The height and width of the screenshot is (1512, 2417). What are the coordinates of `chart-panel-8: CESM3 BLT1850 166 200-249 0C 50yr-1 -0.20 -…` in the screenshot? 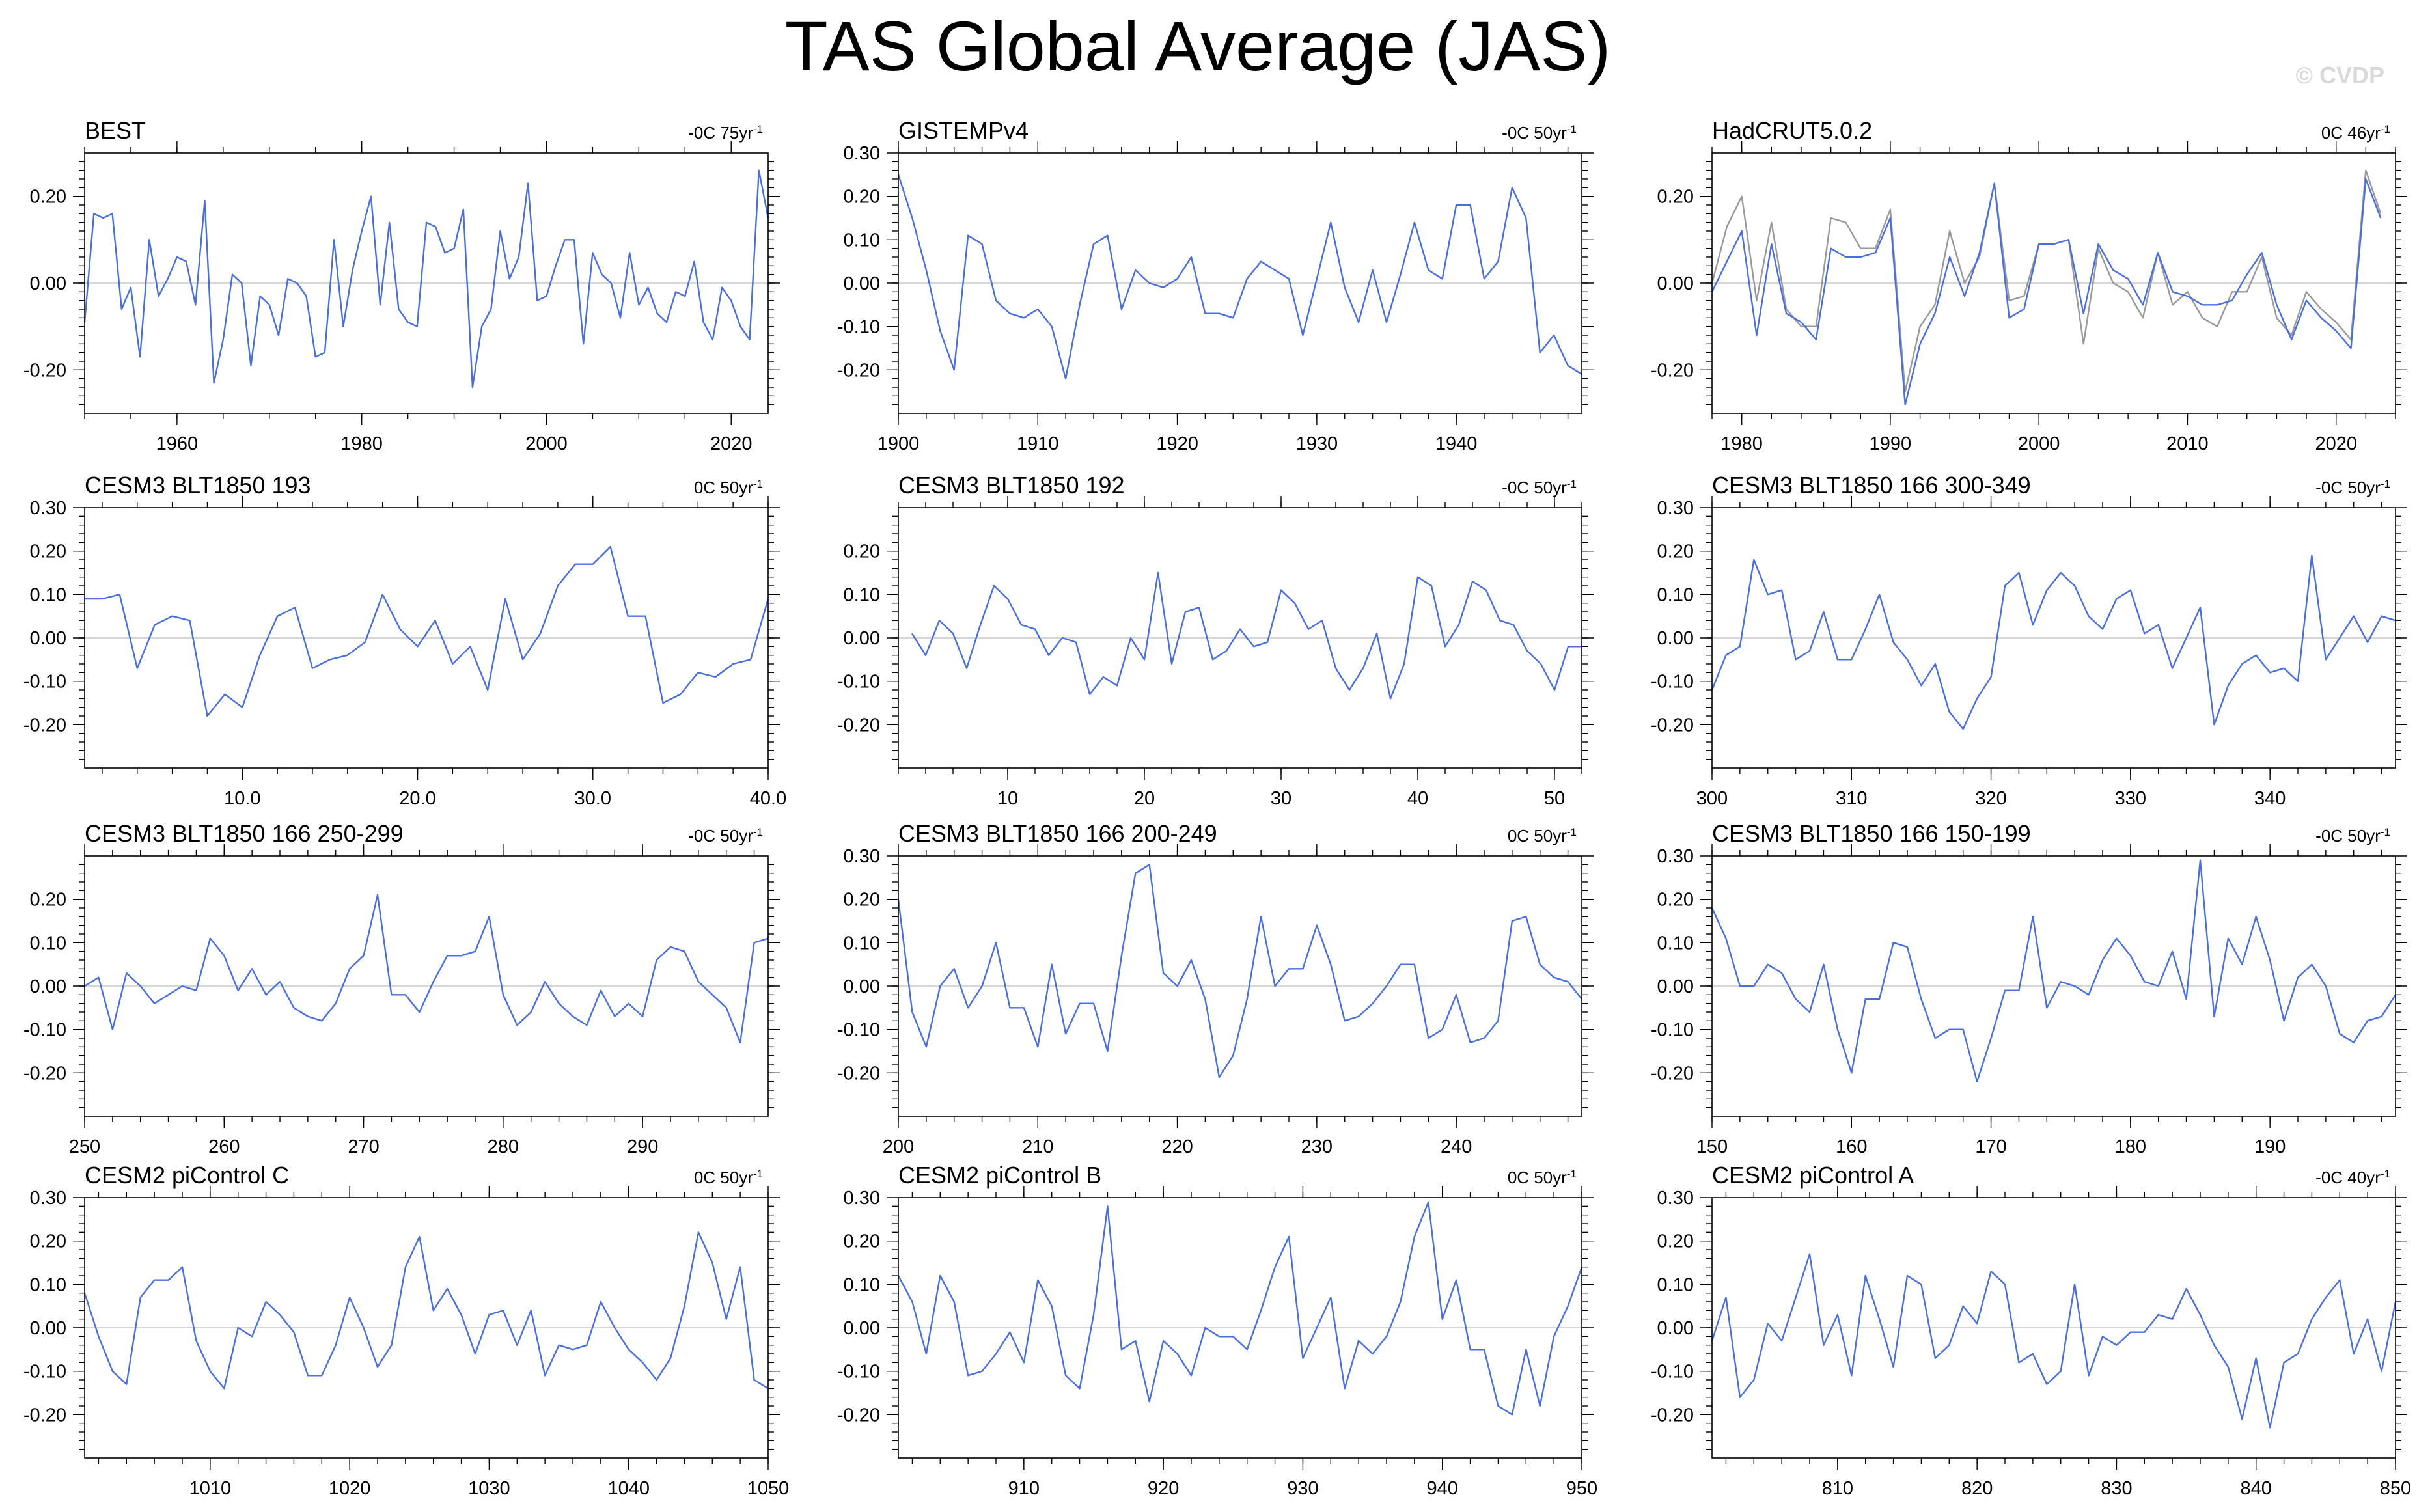 It's located at (1215, 988).